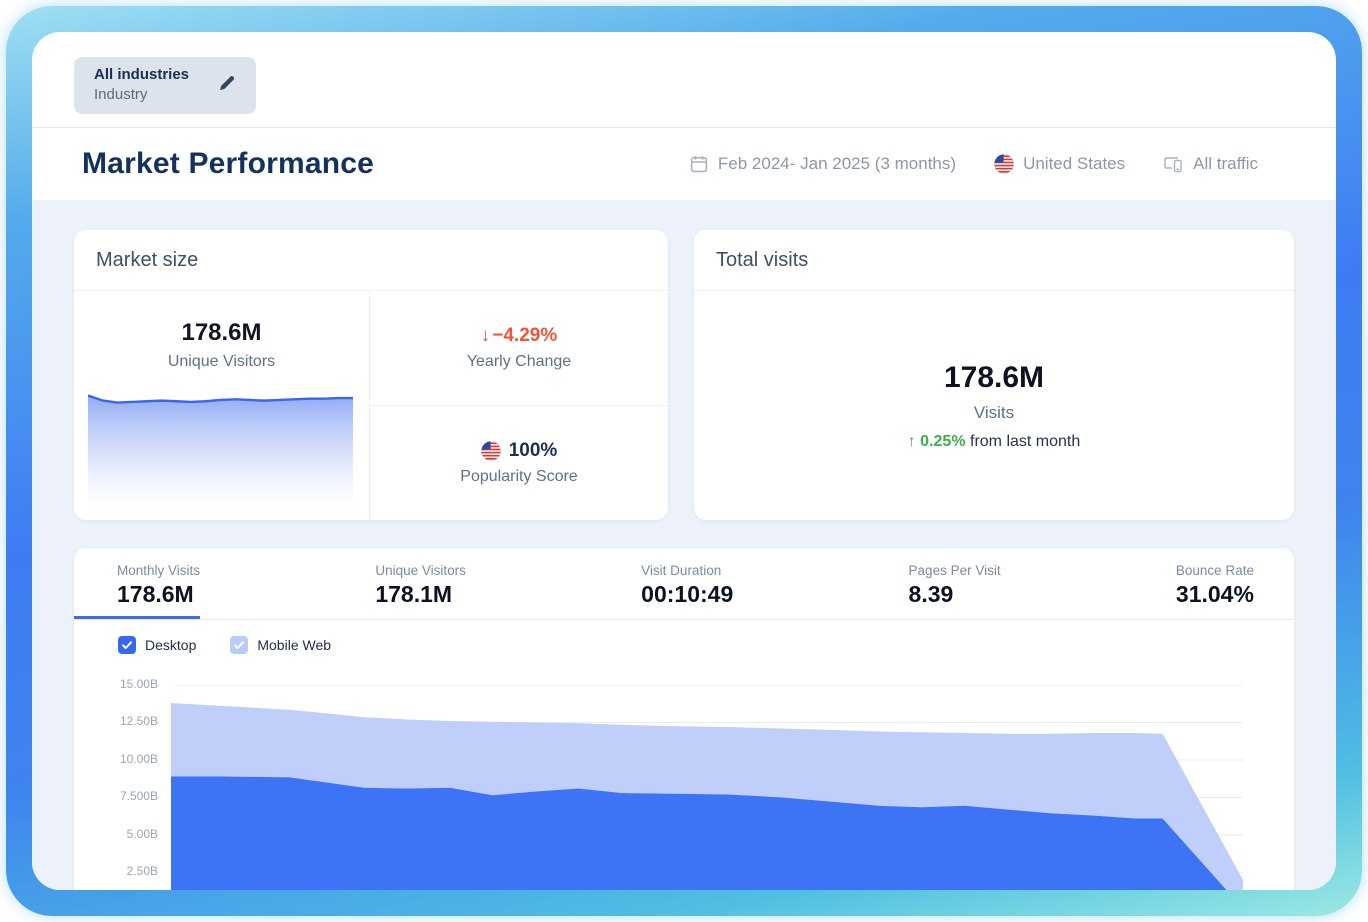 Image resolution: width=1368 pixels, height=922 pixels. Describe the element at coordinates (943, 441) in the screenshot. I see `change-percent: 0.25%` at that location.